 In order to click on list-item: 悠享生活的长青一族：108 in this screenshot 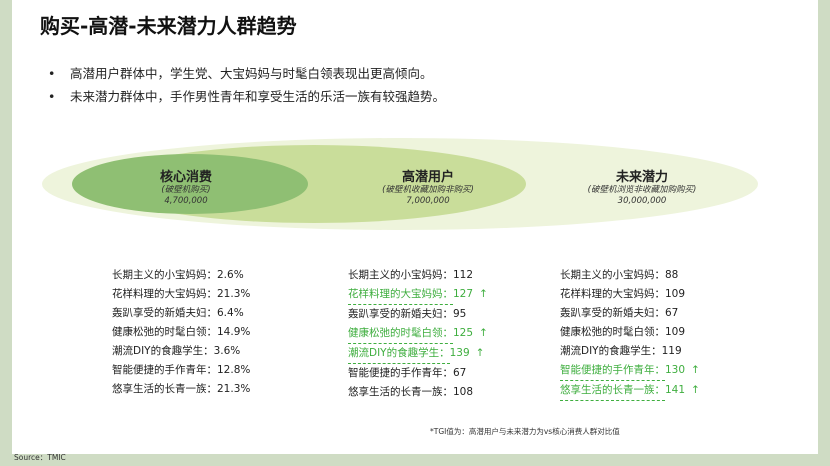, I will do `click(418, 392)`.